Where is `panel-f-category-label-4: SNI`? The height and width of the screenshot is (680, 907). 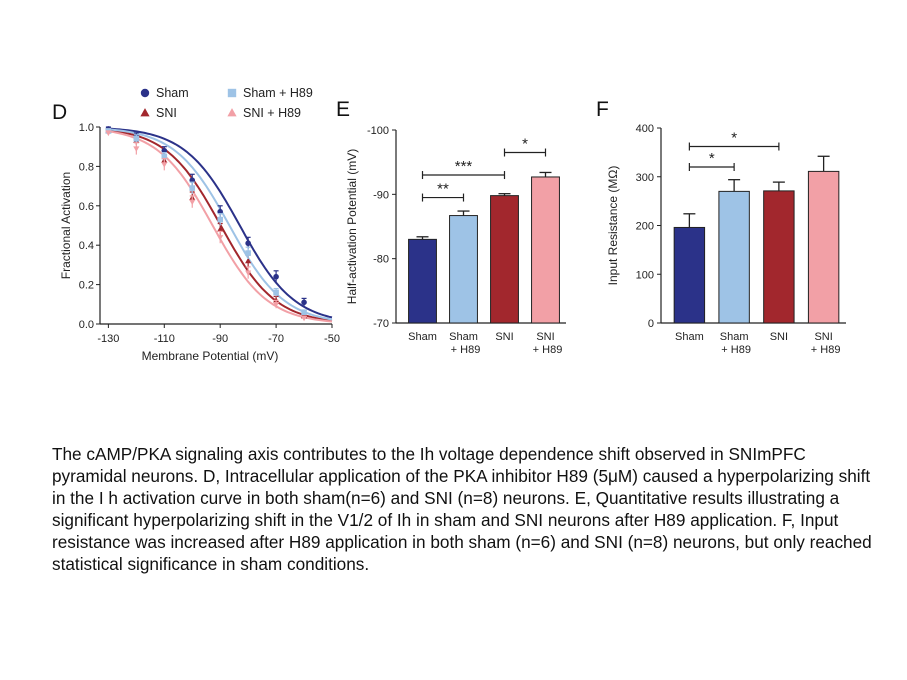 panel-f-category-label-4: SNI is located at coordinates (823, 337).